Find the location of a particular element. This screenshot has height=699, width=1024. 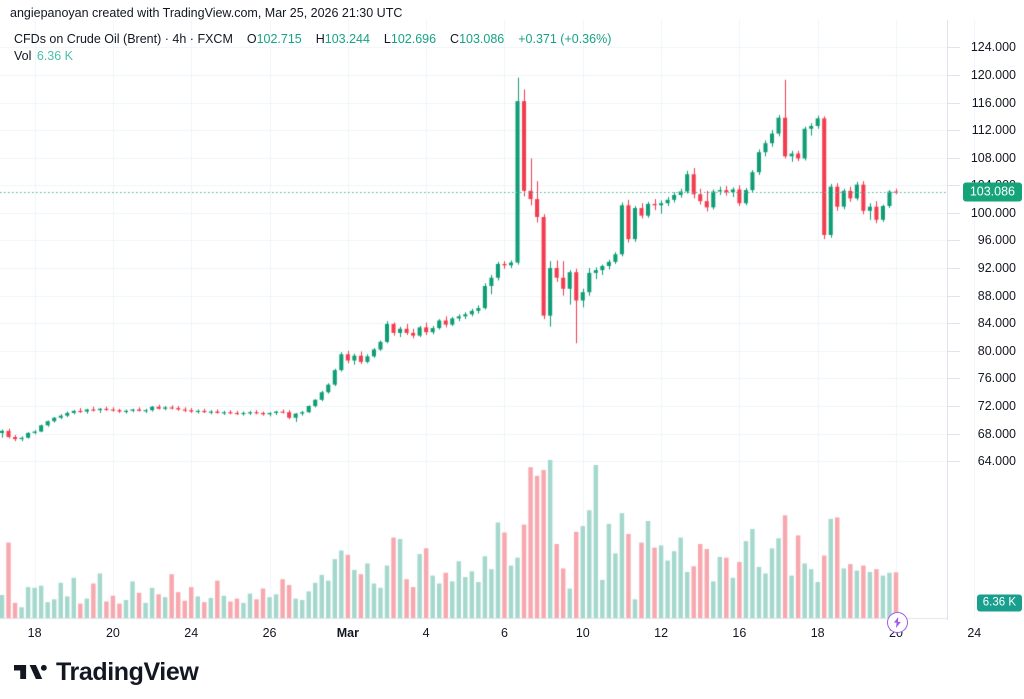

time-tick-label: 10 is located at coordinates (582, 633).